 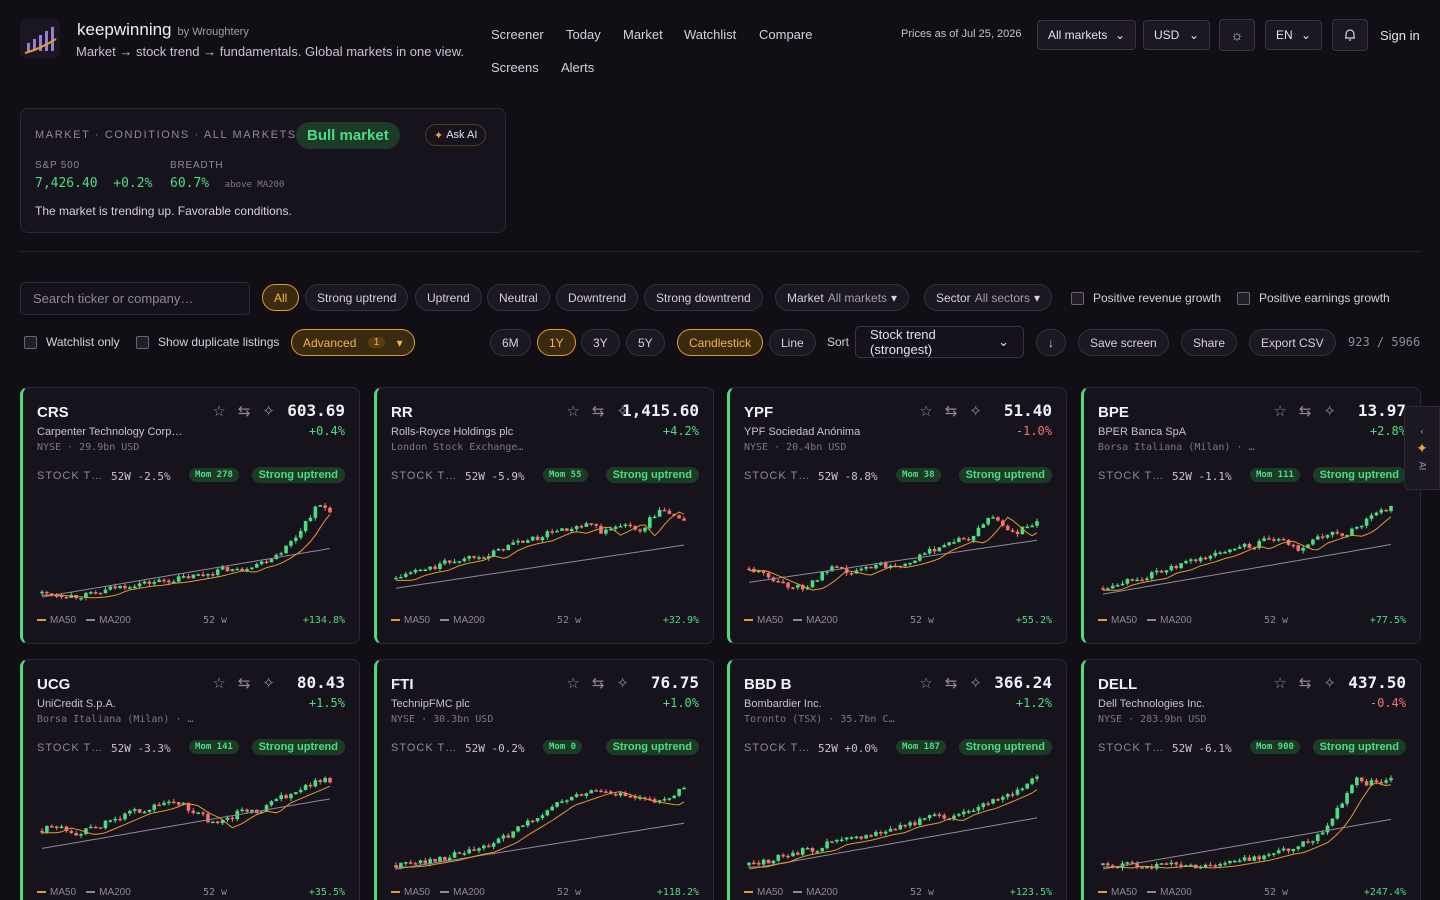 I want to click on sign-in-link: Sign in, so click(x=1400, y=35).